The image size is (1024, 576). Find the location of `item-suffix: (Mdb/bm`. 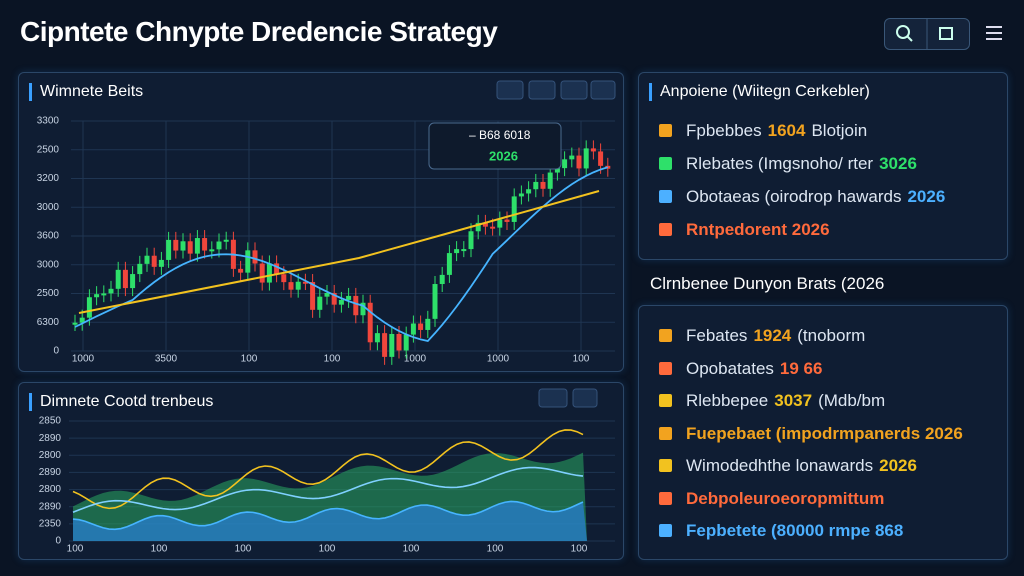

item-suffix: (Mdb/bm is located at coordinates (852, 400).